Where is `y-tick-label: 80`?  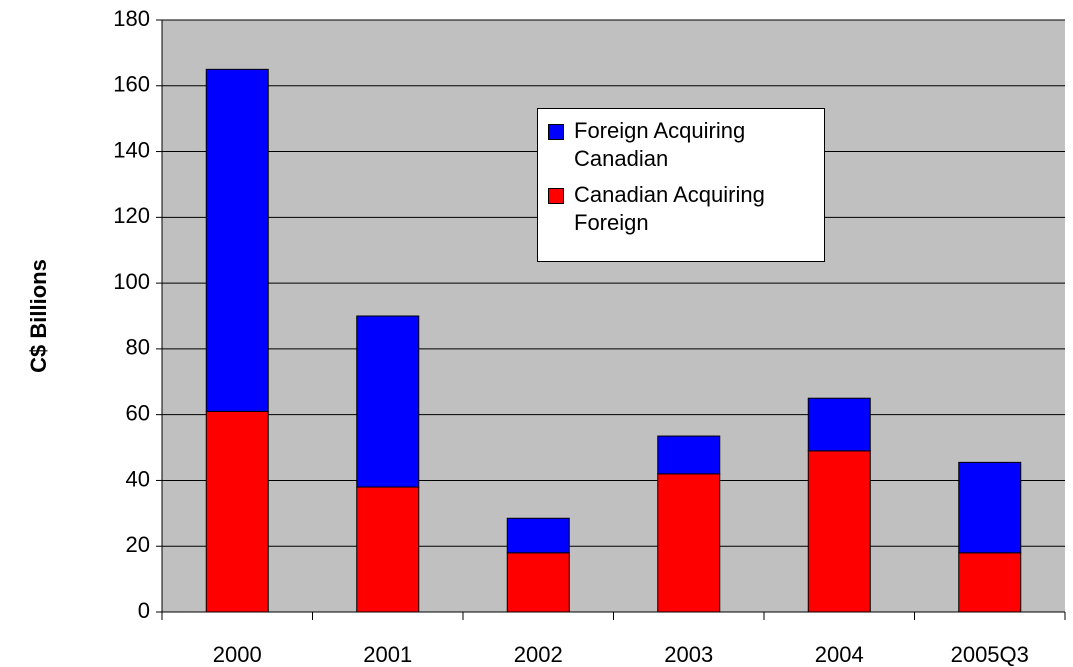
y-tick-label: 80 is located at coordinates (138, 347).